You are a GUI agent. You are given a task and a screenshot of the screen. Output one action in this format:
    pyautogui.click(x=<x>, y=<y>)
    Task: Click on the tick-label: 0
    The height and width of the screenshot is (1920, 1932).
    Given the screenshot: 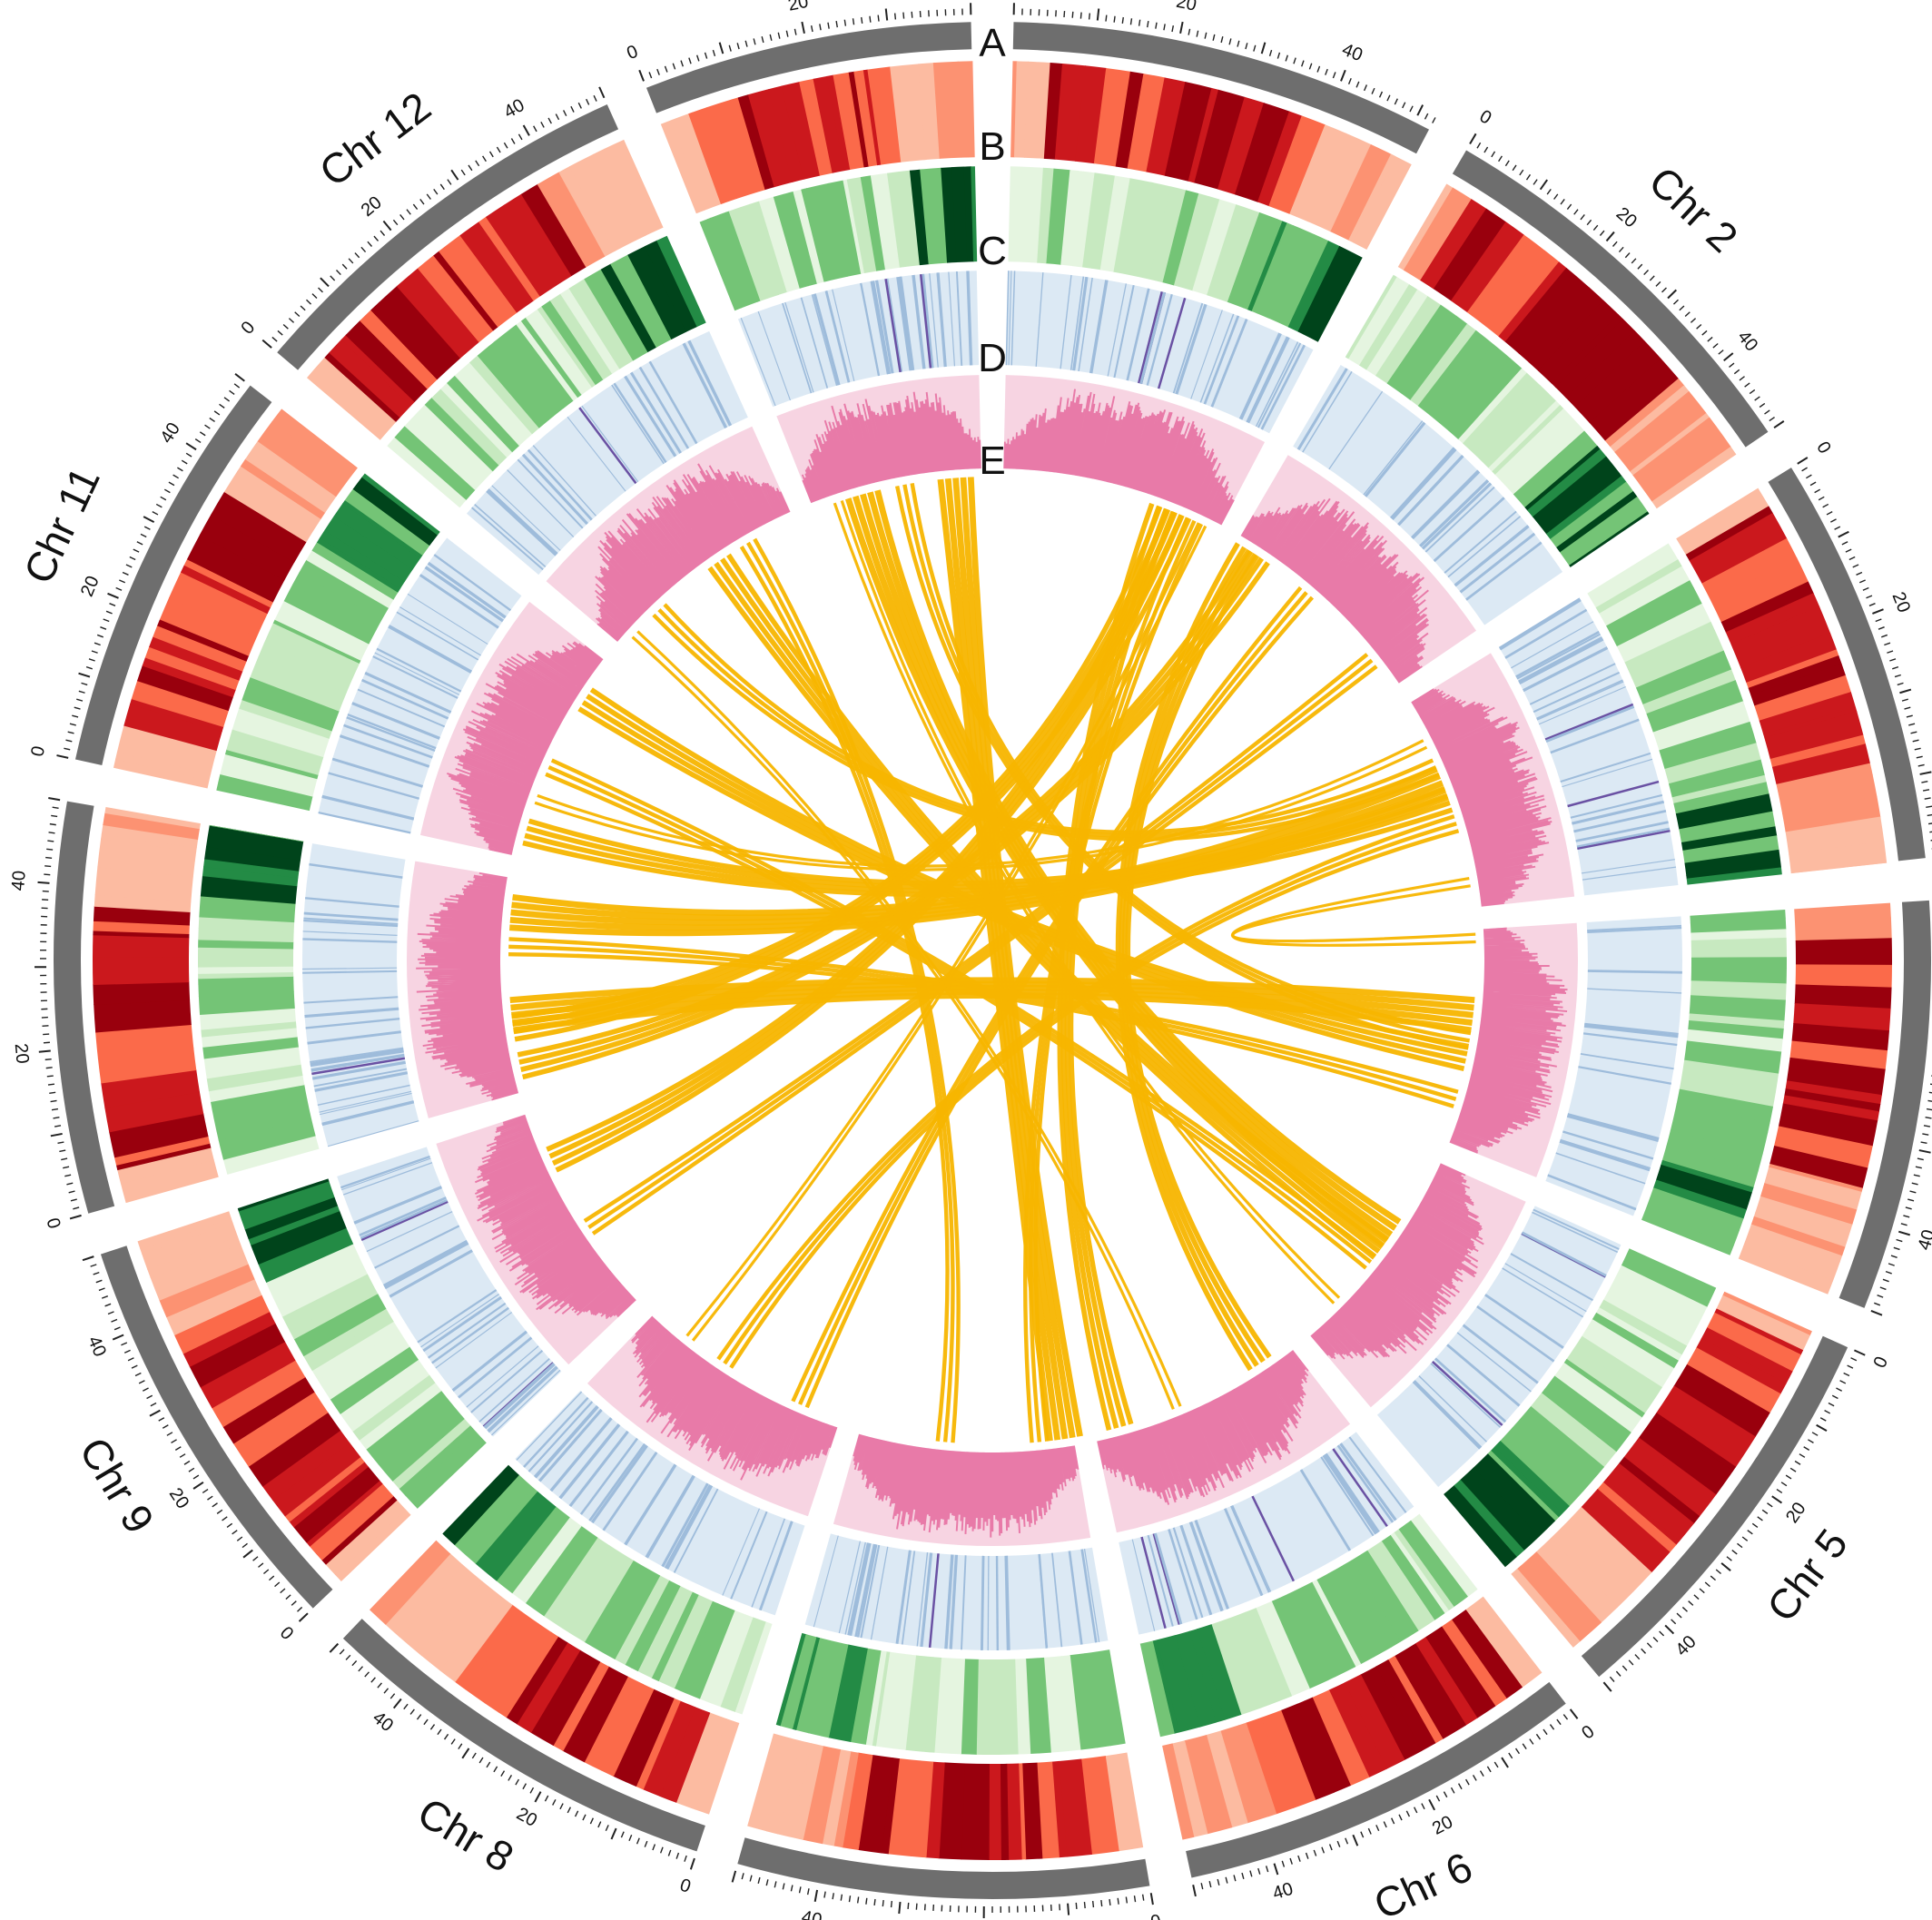 What is the action you would take?
    pyautogui.click(x=1588, y=1732)
    